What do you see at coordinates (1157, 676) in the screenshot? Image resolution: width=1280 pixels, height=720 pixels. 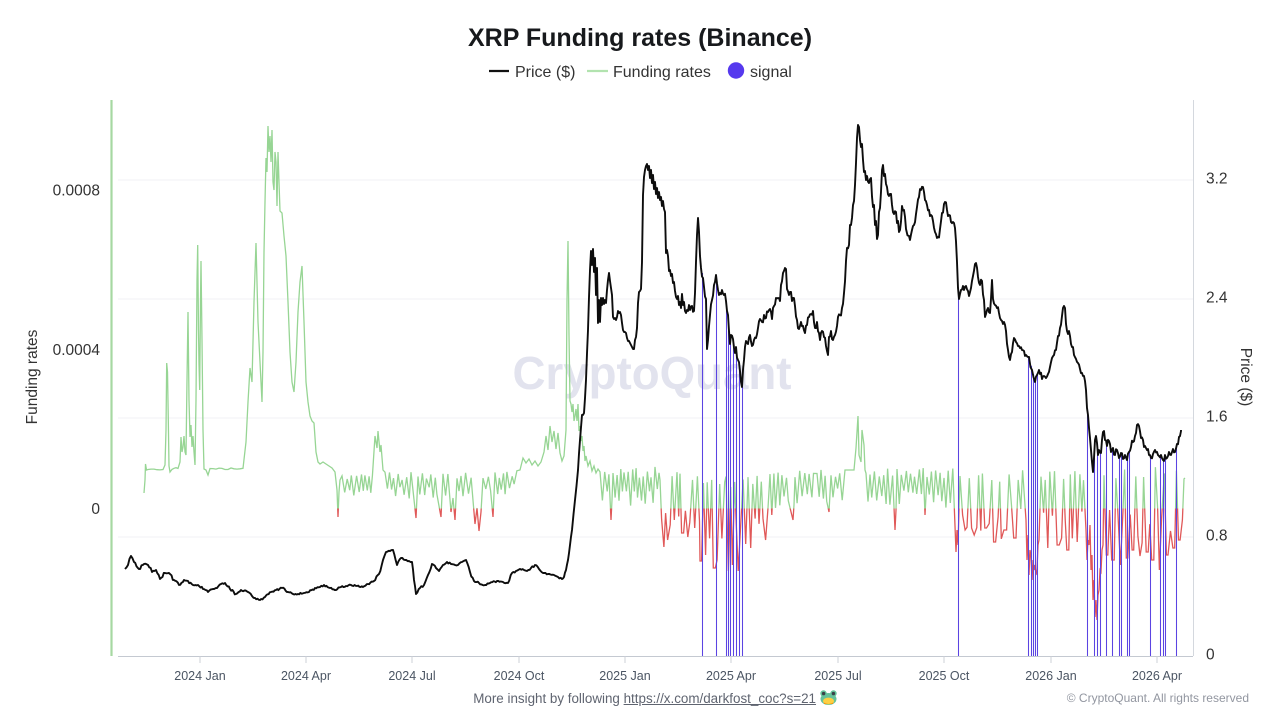 I see `svg-text: 2026 Apr` at bounding box center [1157, 676].